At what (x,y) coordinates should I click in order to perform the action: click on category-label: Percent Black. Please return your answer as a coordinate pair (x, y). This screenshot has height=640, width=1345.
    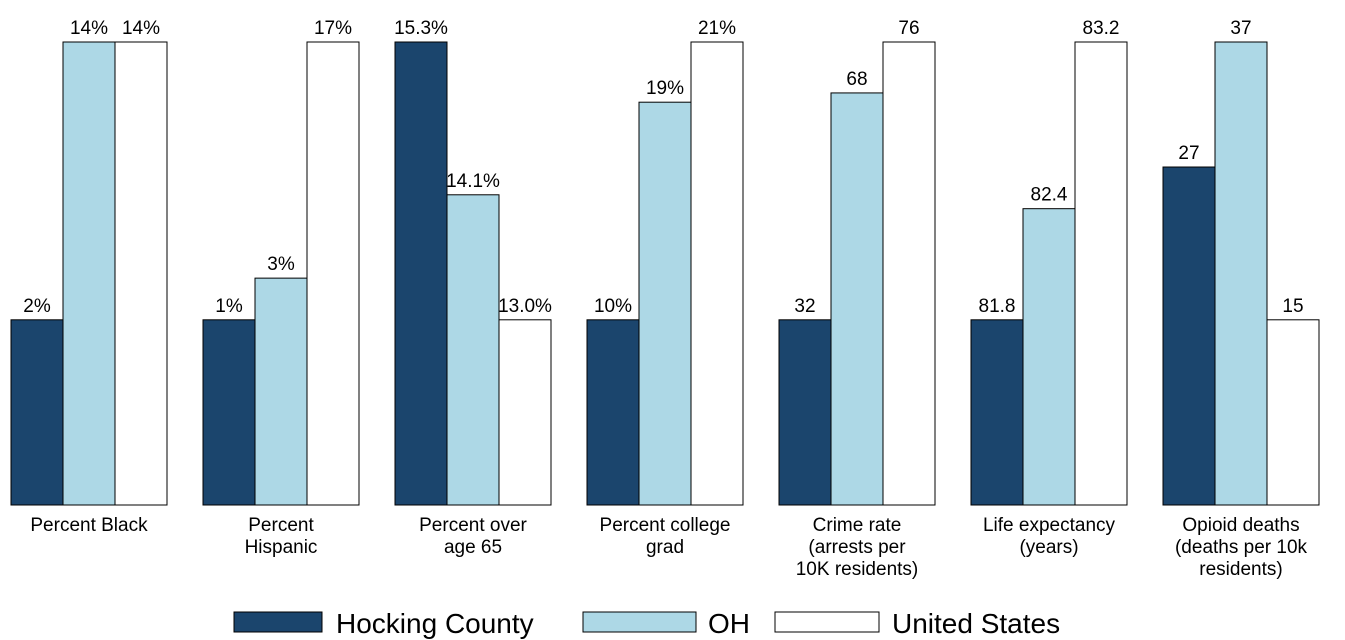
    Looking at the image, I should click on (89, 525).